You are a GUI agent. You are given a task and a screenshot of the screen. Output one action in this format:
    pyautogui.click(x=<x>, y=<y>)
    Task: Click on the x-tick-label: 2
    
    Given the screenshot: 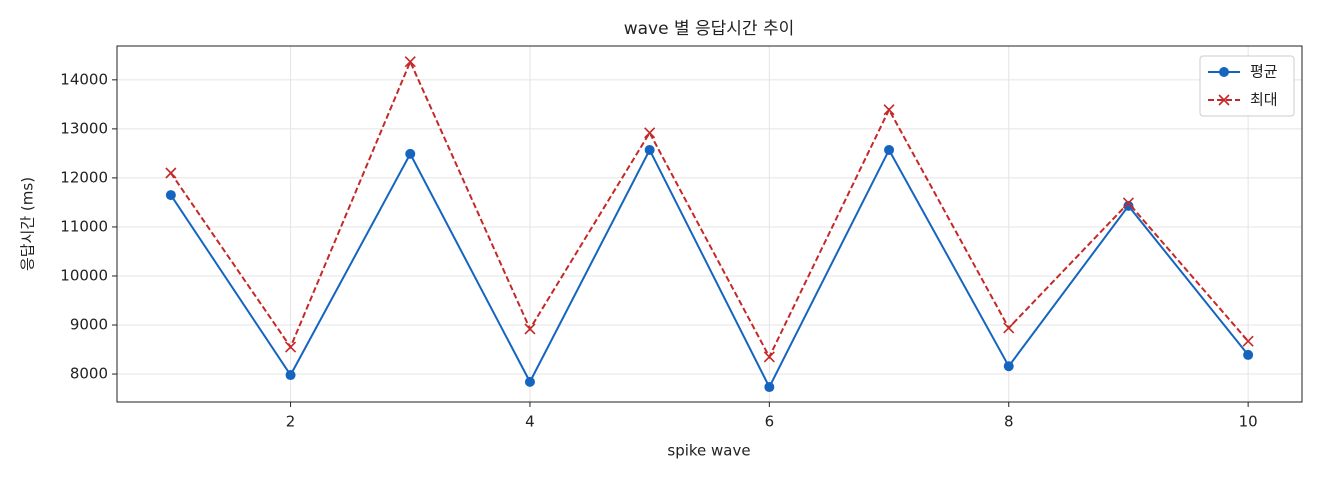 What is the action you would take?
    pyautogui.click(x=291, y=422)
    